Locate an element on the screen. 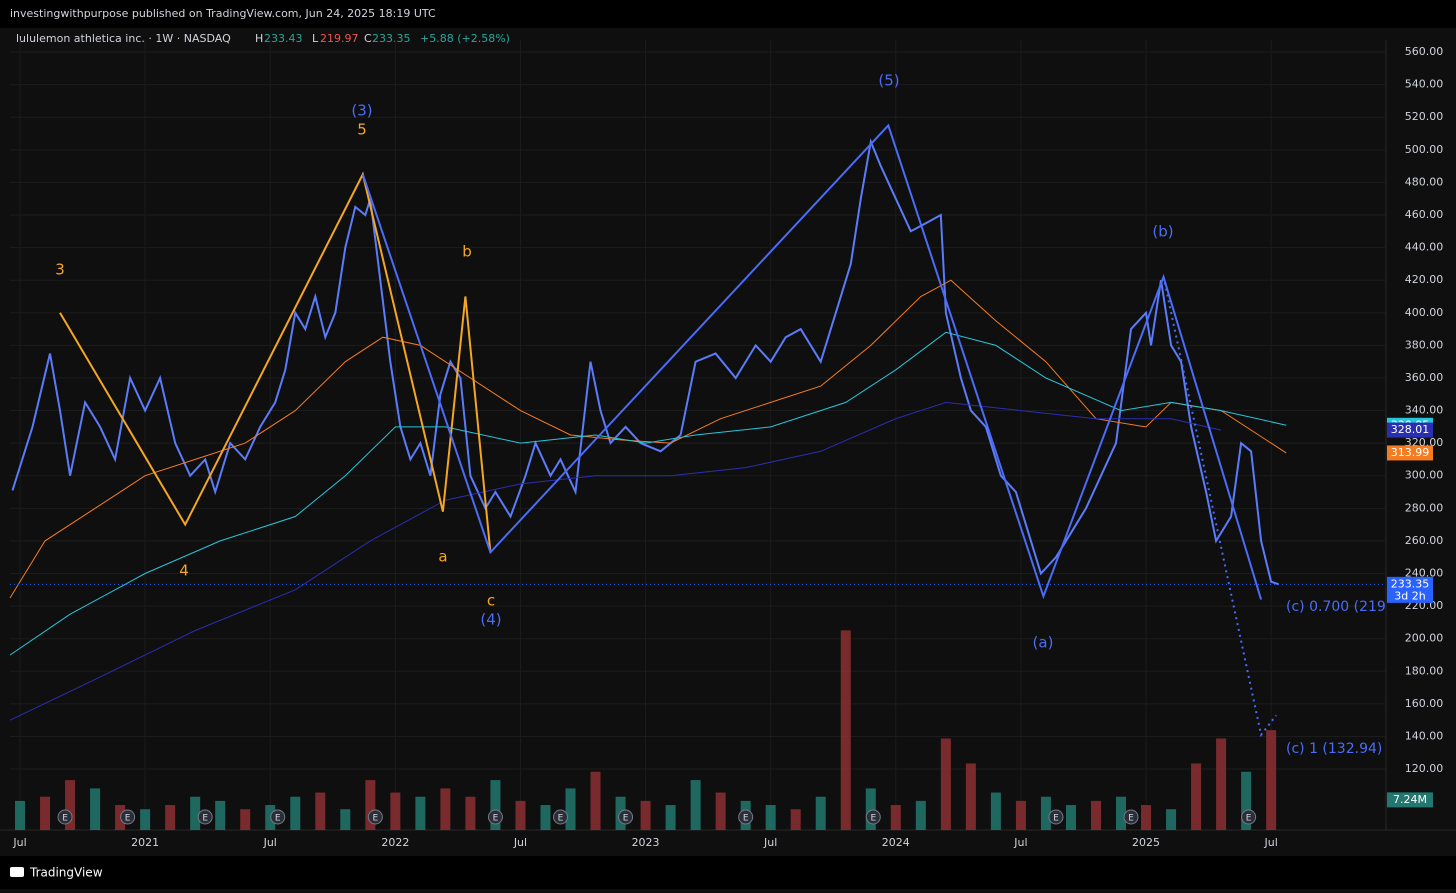  y-tick-label: 180.00 is located at coordinates (1424, 670).